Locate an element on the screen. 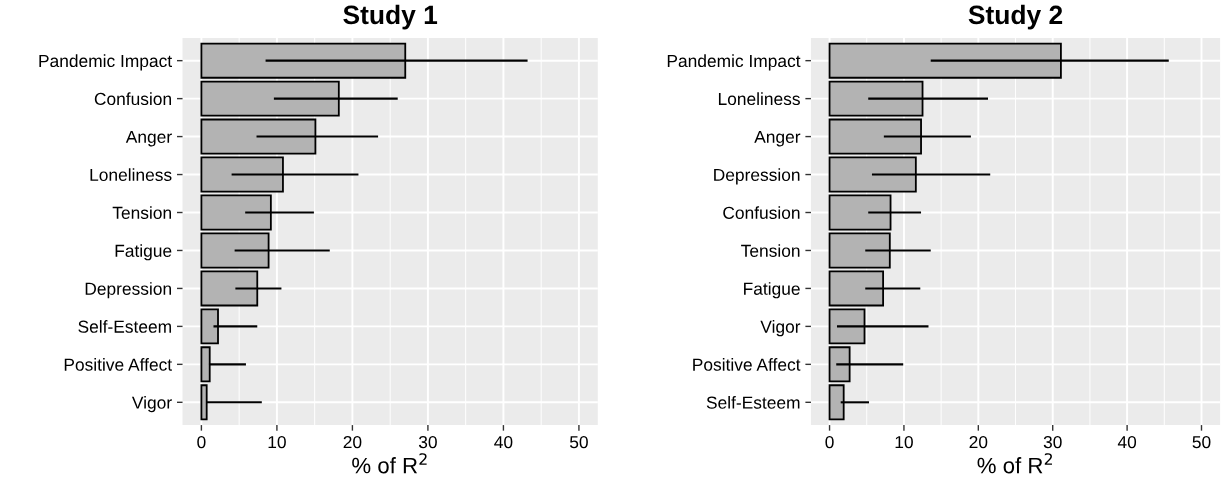 This screenshot has width=1225, height=492. chart-title: Study 1 is located at coordinates (390, 17).